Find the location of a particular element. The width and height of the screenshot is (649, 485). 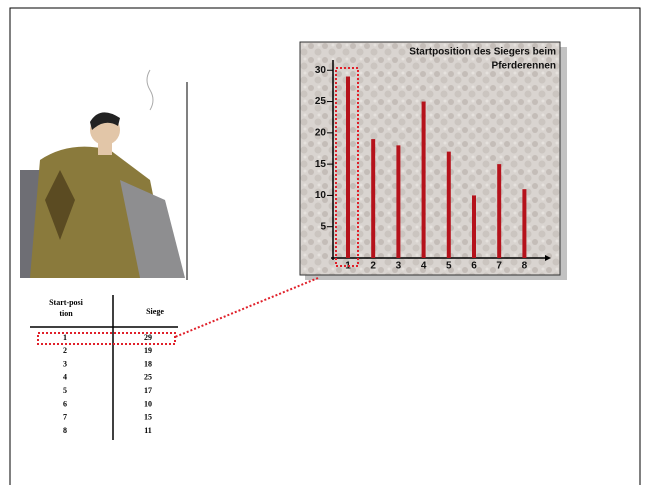

connector is located at coordinates (246, 307).